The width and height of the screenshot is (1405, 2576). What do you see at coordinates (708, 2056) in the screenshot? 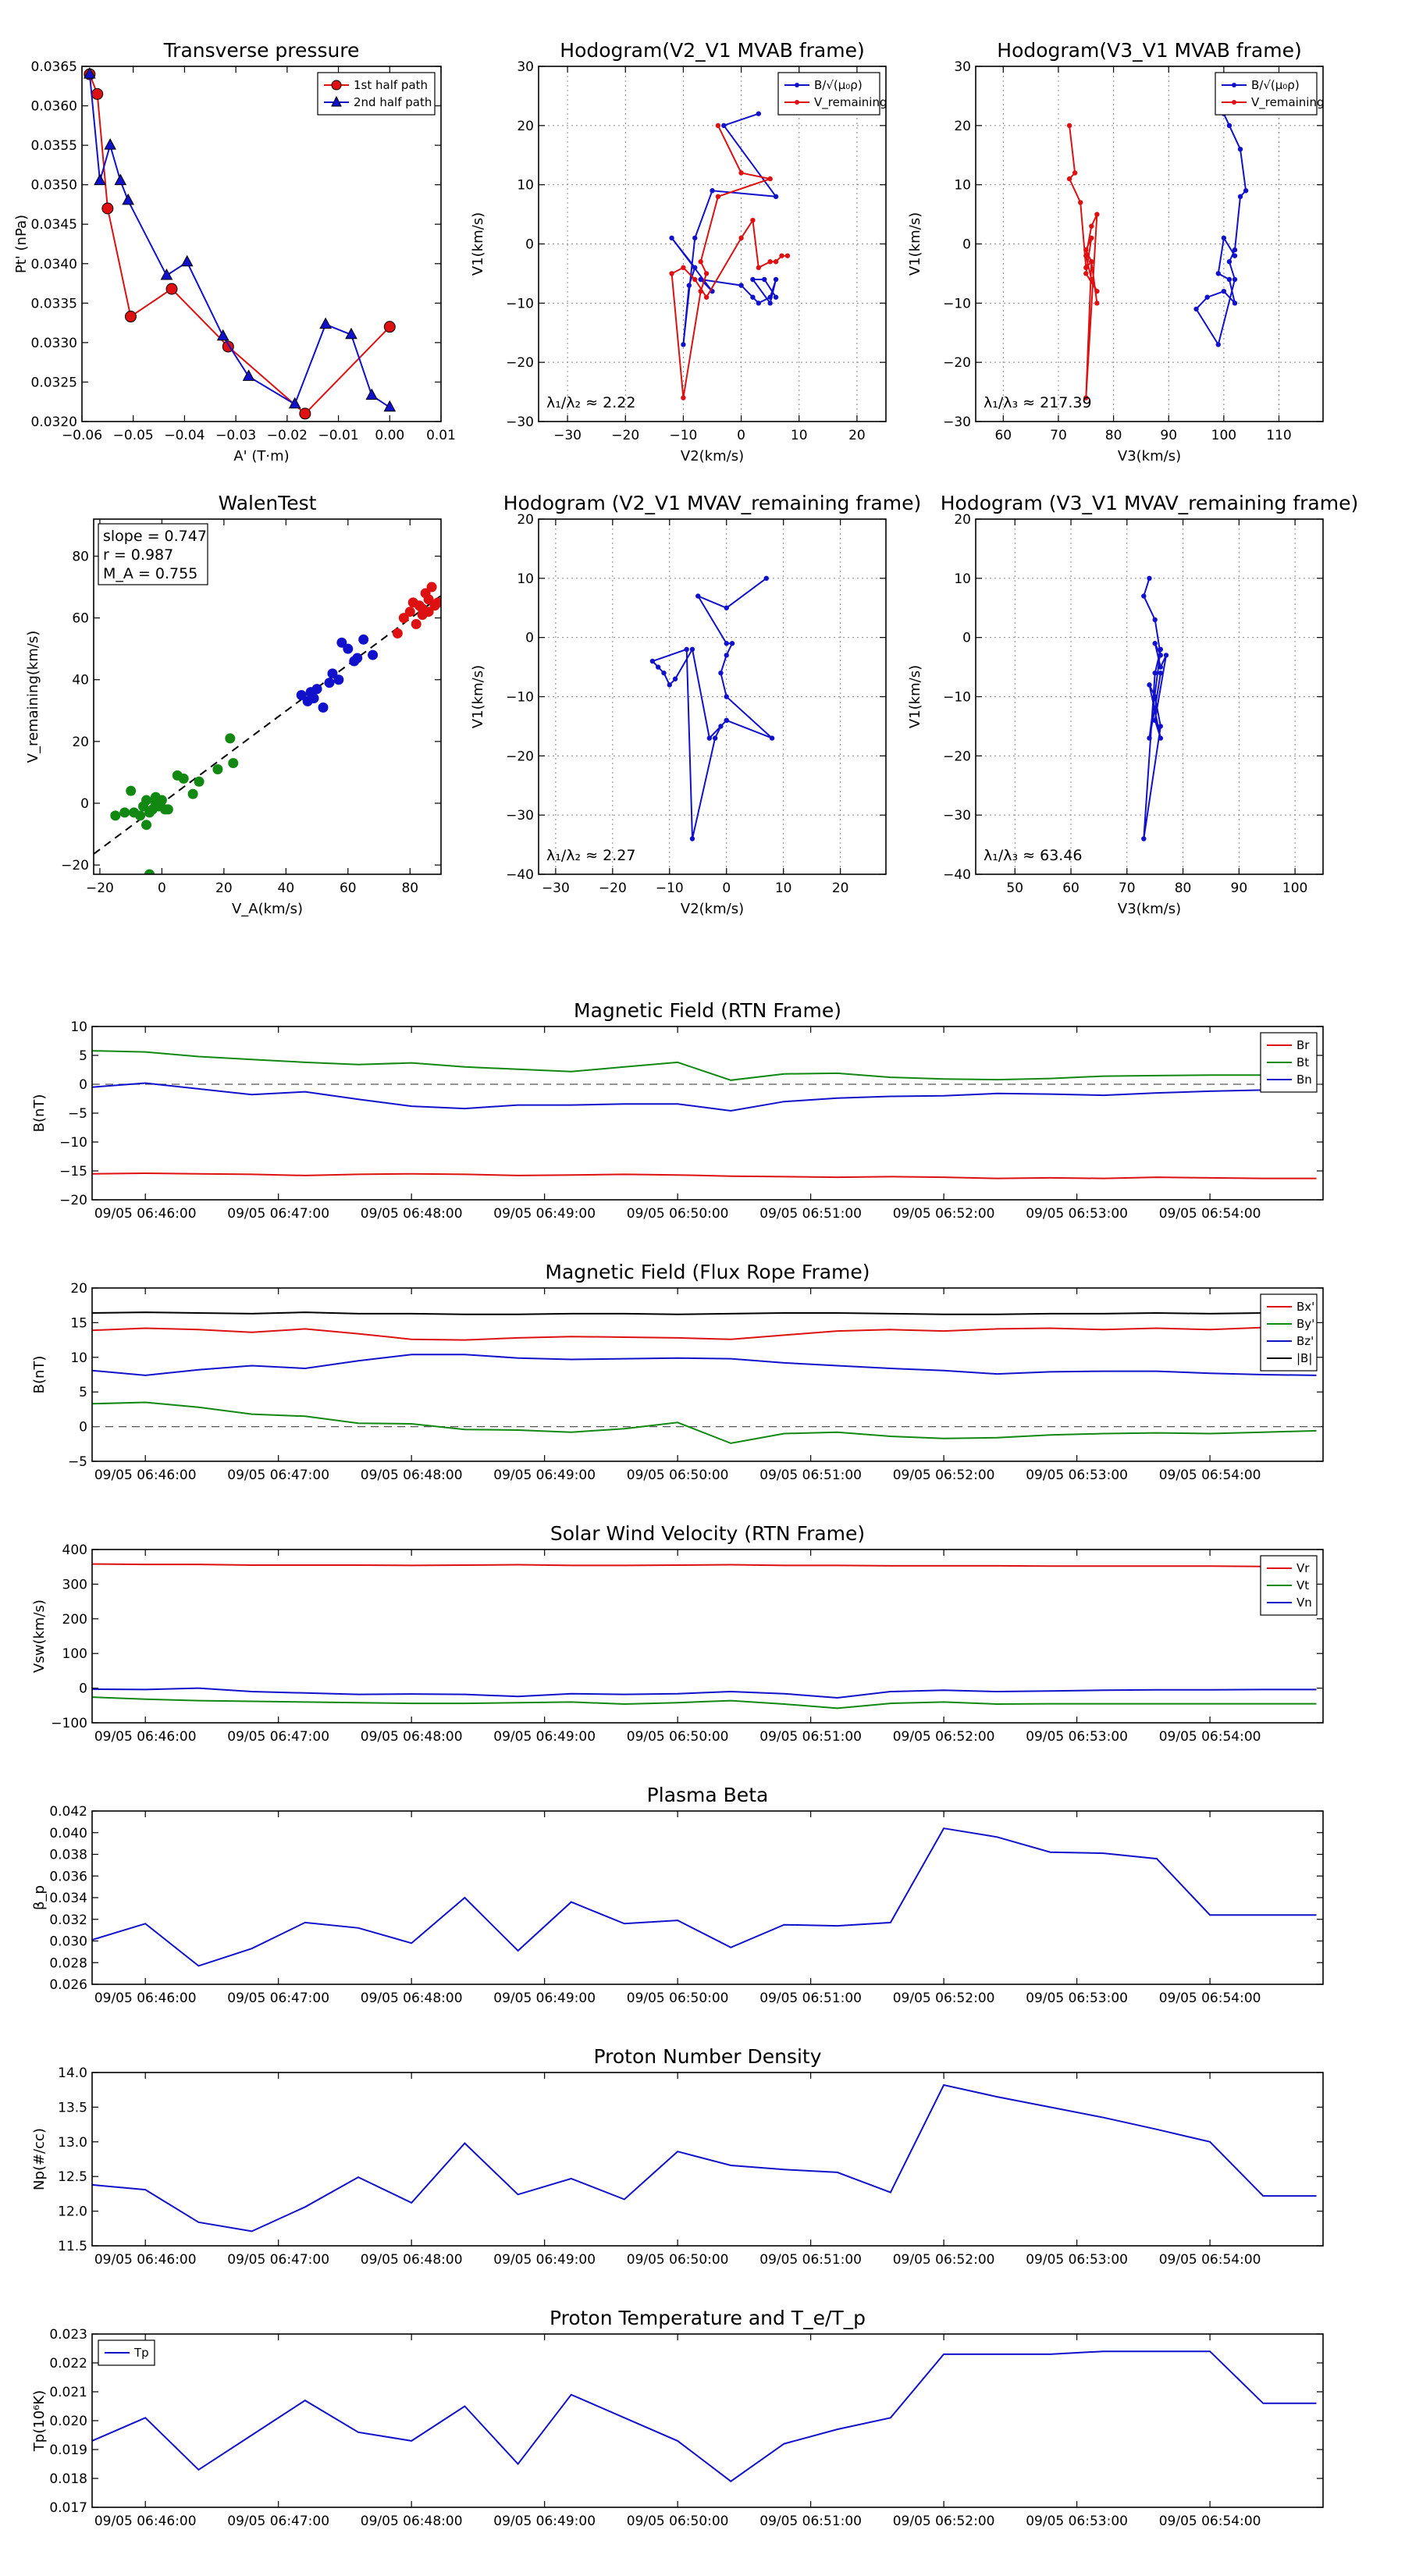
I see `chart-title-np: Proton Number Density` at bounding box center [708, 2056].